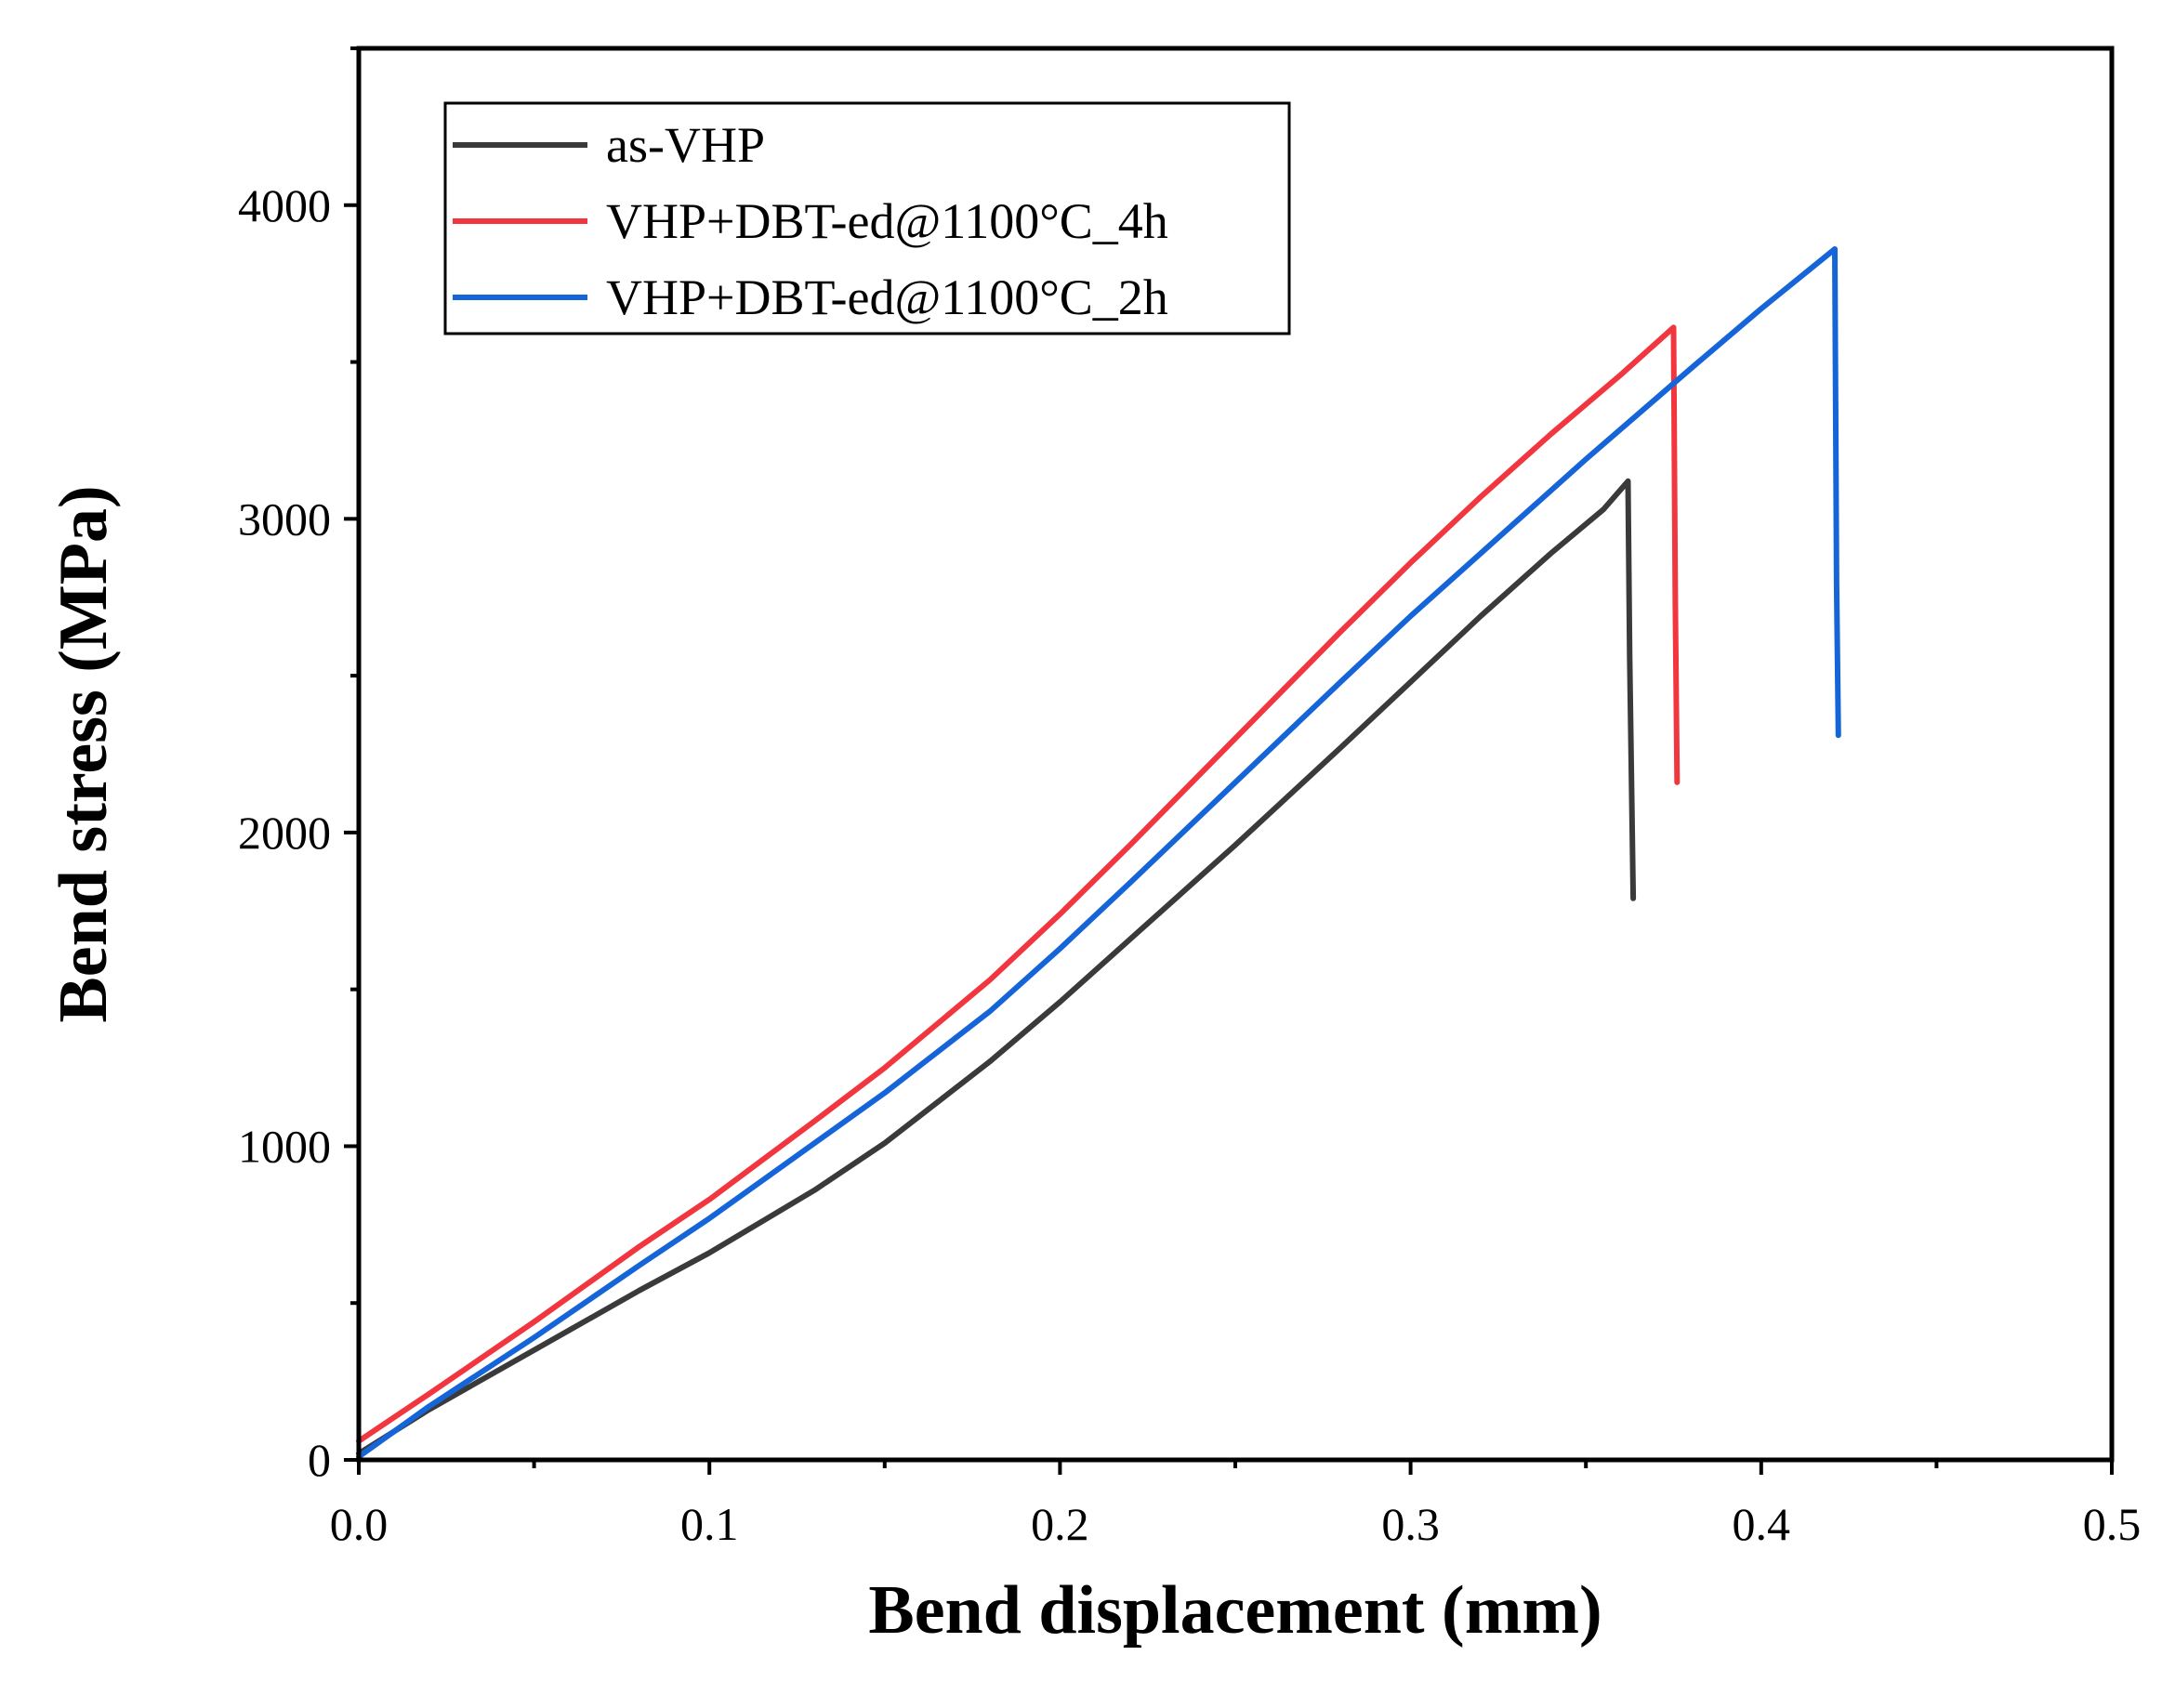  I want to click on y-tick-label: 3000, so click(284, 519).